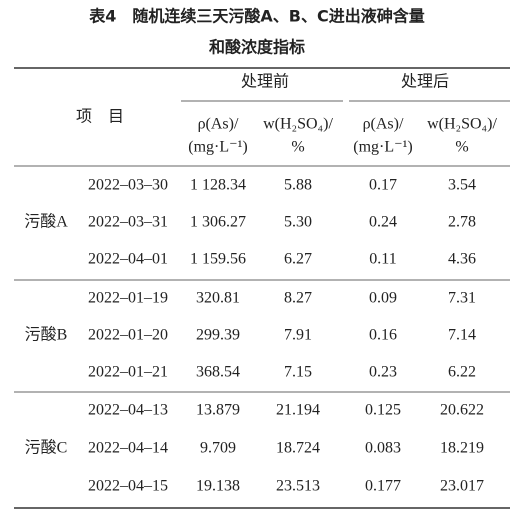 The width and height of the screenshot is (515, 510). I want to click on table-cell: 2022–04–01, so click(128, 259).